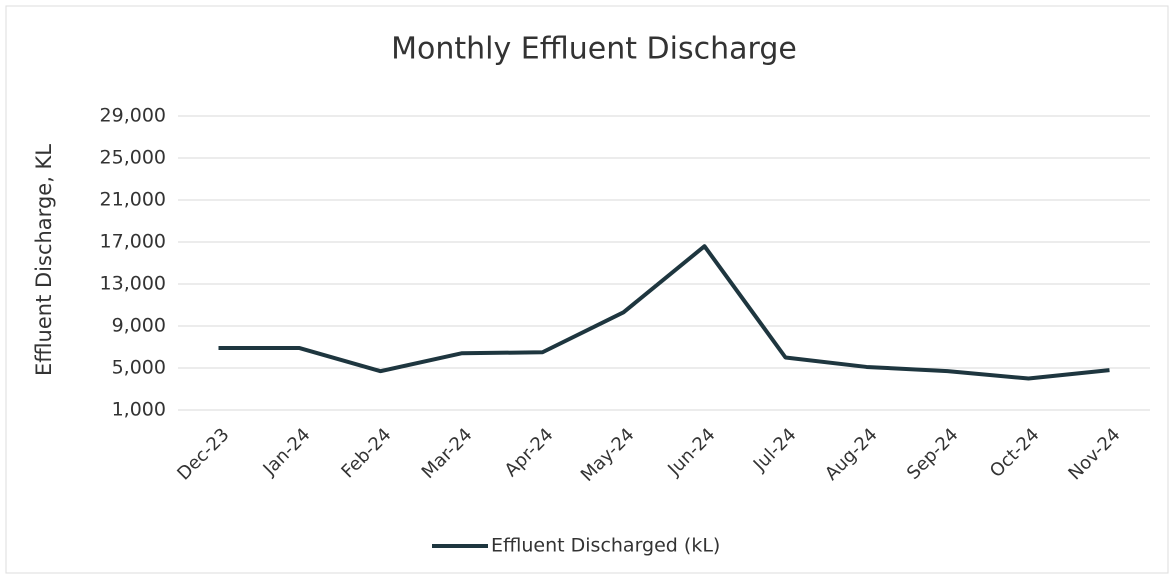 The image size is (1174, 583). What do you see at coordinates (133, 200) in the screenshot?
I see `y-tick-label: 21,000` at bounding box center [133, 200].